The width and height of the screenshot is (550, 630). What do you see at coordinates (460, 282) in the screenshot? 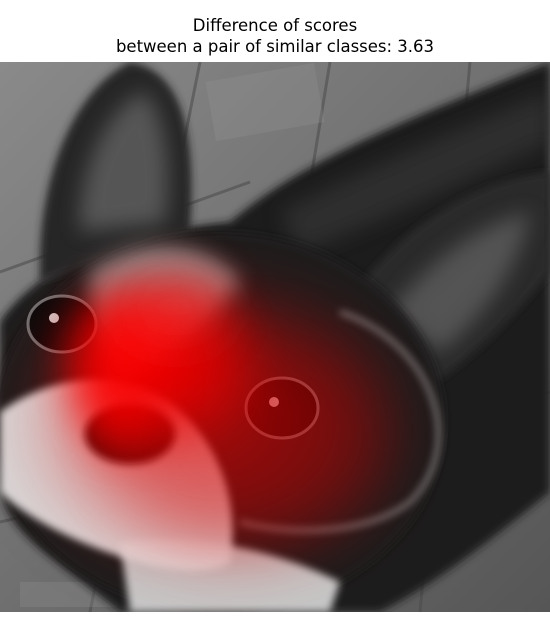
I see `dog-right-ear-inner` at bounding box center [460, 282].